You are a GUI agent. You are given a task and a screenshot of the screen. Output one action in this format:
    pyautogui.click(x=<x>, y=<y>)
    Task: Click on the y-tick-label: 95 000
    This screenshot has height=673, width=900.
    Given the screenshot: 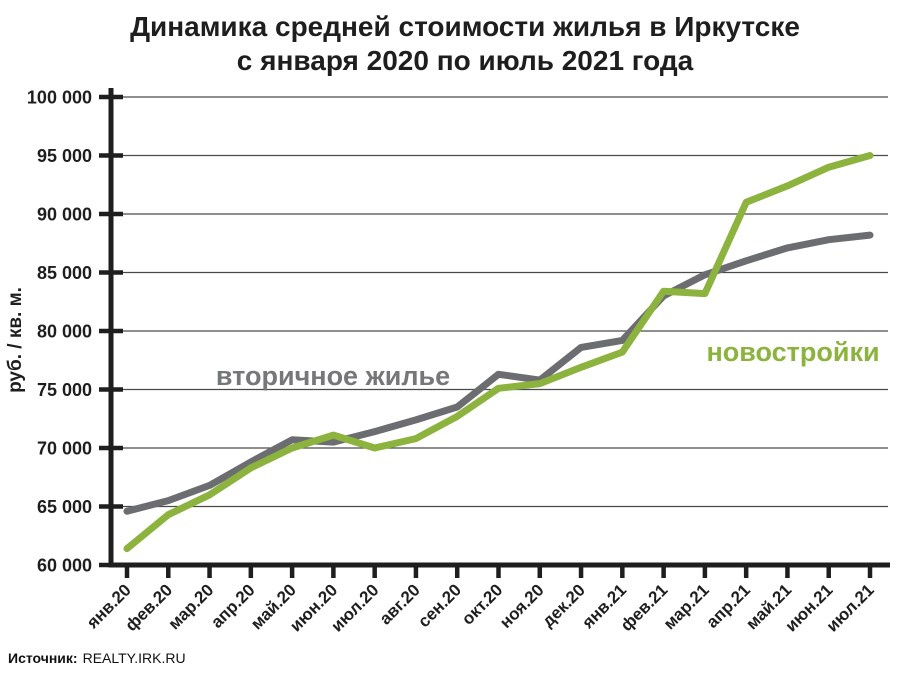 What is the action you would take?
    pyautogui.click(x=64, y=156)
    